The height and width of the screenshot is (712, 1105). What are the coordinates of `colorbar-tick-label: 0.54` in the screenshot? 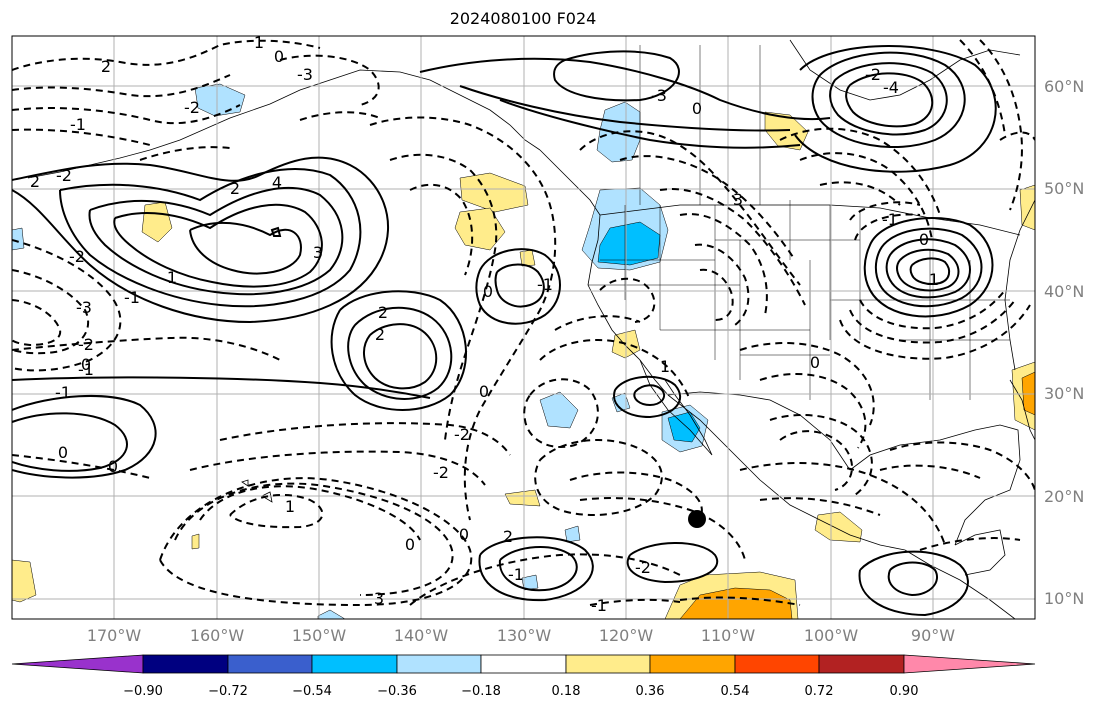 It's located at (735, 691).